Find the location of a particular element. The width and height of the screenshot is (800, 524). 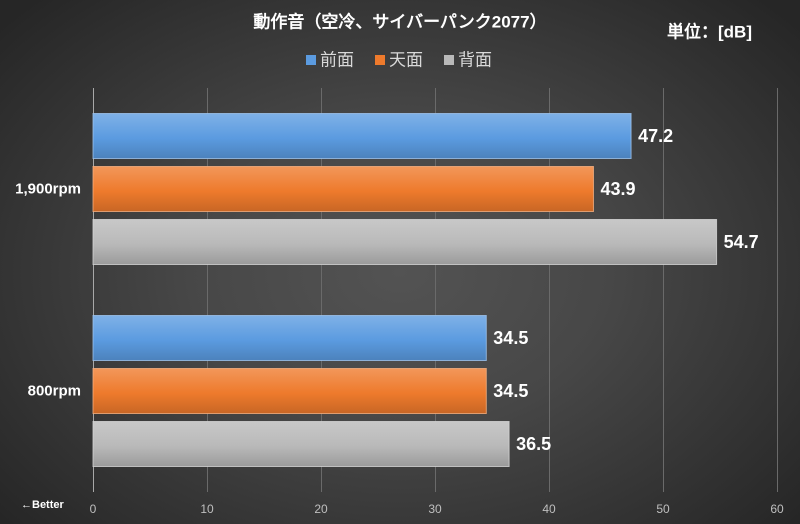

legend-label: 前面 is located at coordinates (337, 60).